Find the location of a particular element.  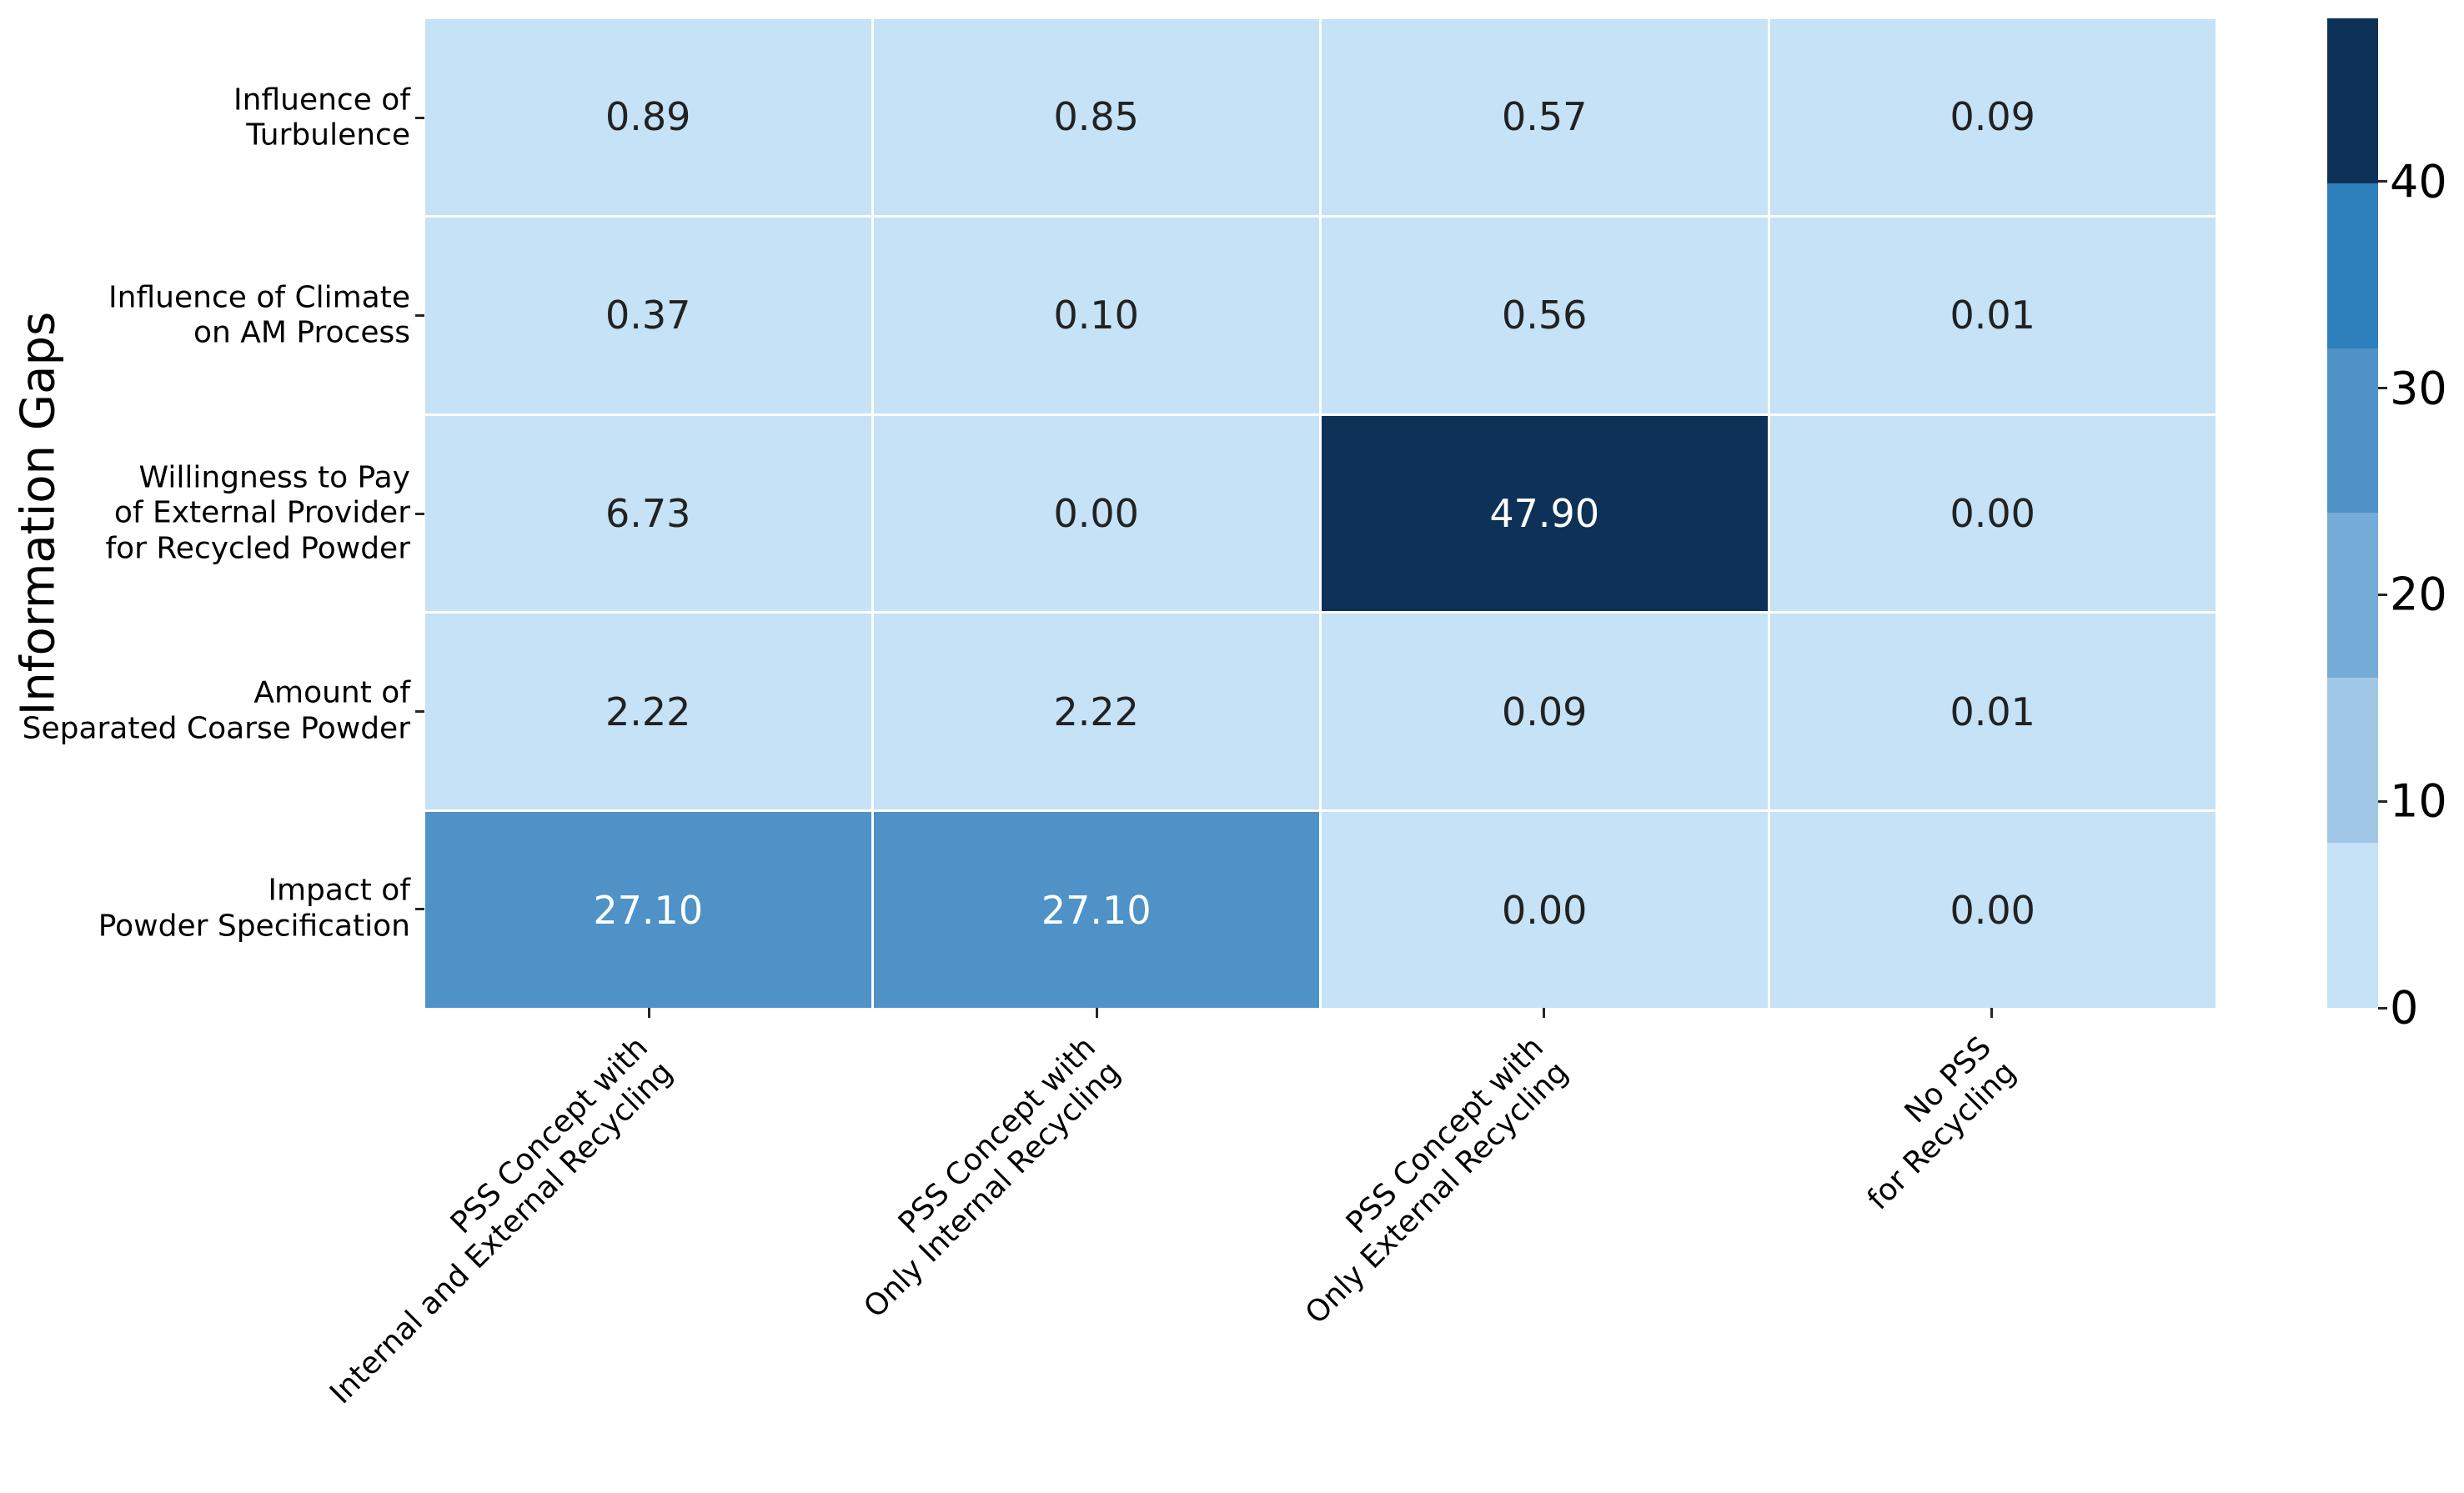

heatmap-cell: 0.89 is located at coordinates (648, 117).